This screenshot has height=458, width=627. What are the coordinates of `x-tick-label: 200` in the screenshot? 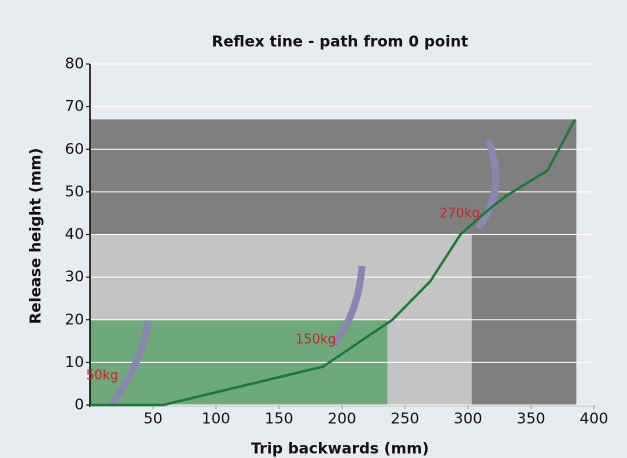 It's located at (342, 419).